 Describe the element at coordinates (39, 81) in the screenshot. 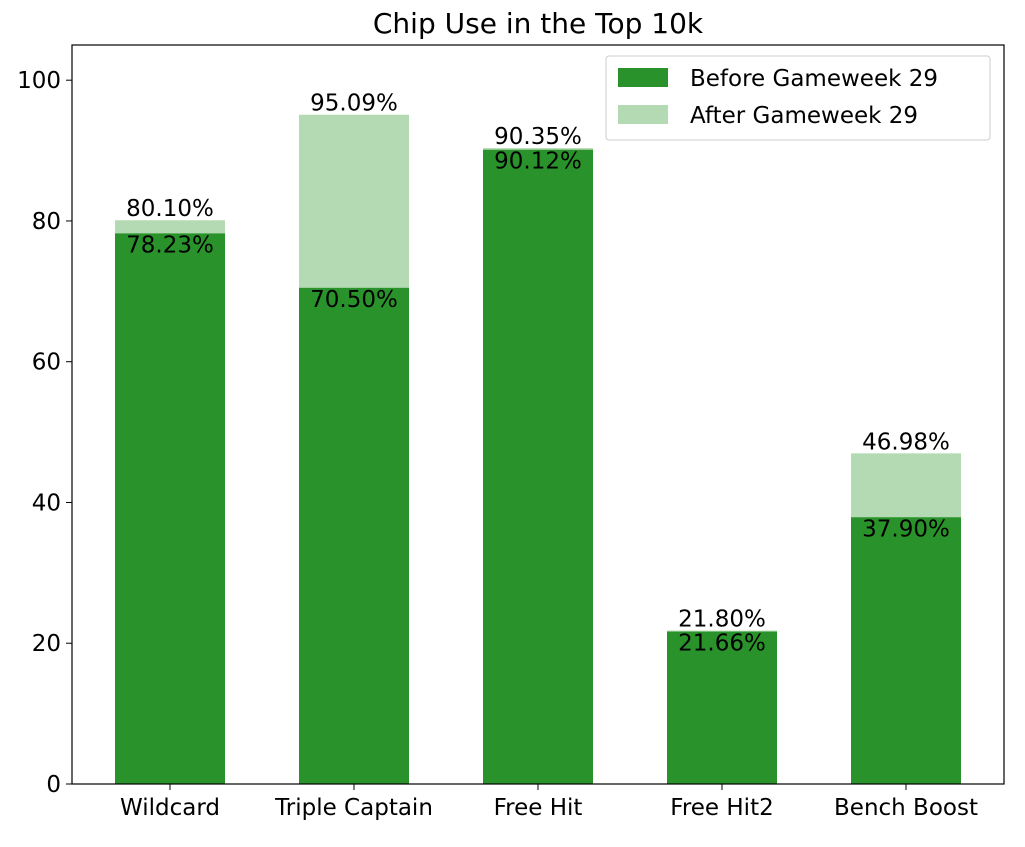

I see `y-tick-label-100: 100` at that location.